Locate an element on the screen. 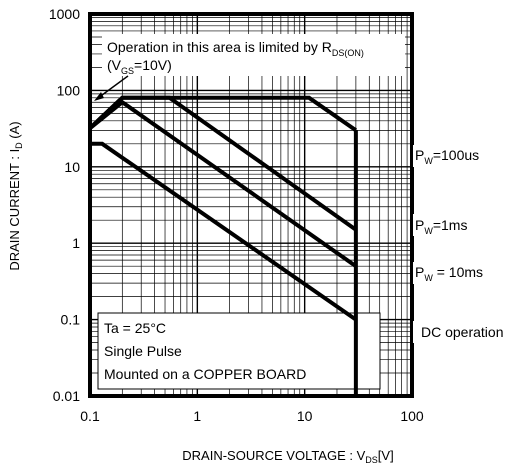 This screenshot has width=521, height=470. rds-note-background is located at coordinates (253, 55).